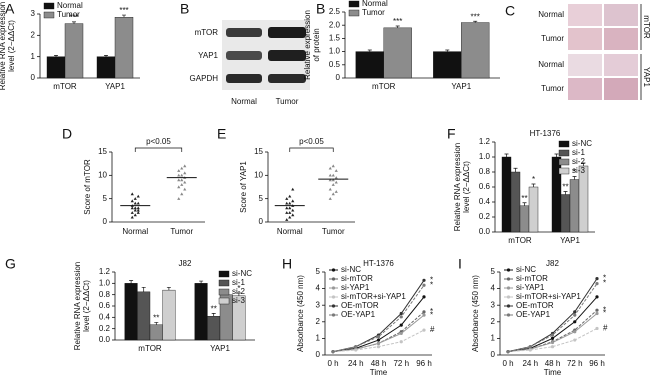 The image size is (650, 378). What do you see at coordinates (360, 305) in the screenshot?
I see `legend-label: OE-mTOR` at bounding box center [360, 305].